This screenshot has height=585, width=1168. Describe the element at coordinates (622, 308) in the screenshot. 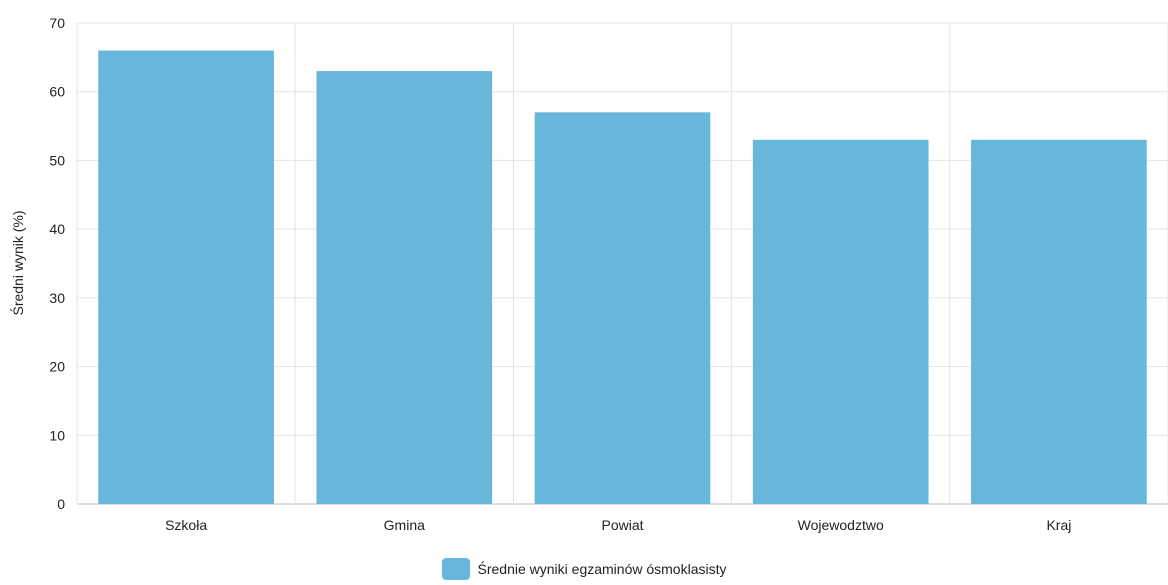

I see `bar-powiat` at that location.